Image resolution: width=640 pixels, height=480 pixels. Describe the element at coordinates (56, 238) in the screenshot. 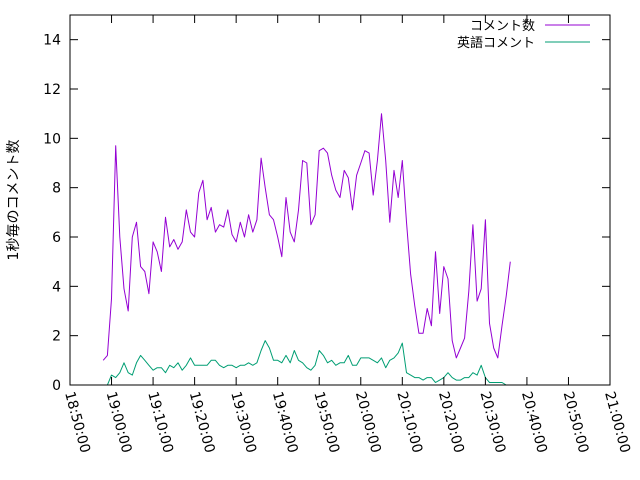

I see `y-tick-label: 6` at that location.